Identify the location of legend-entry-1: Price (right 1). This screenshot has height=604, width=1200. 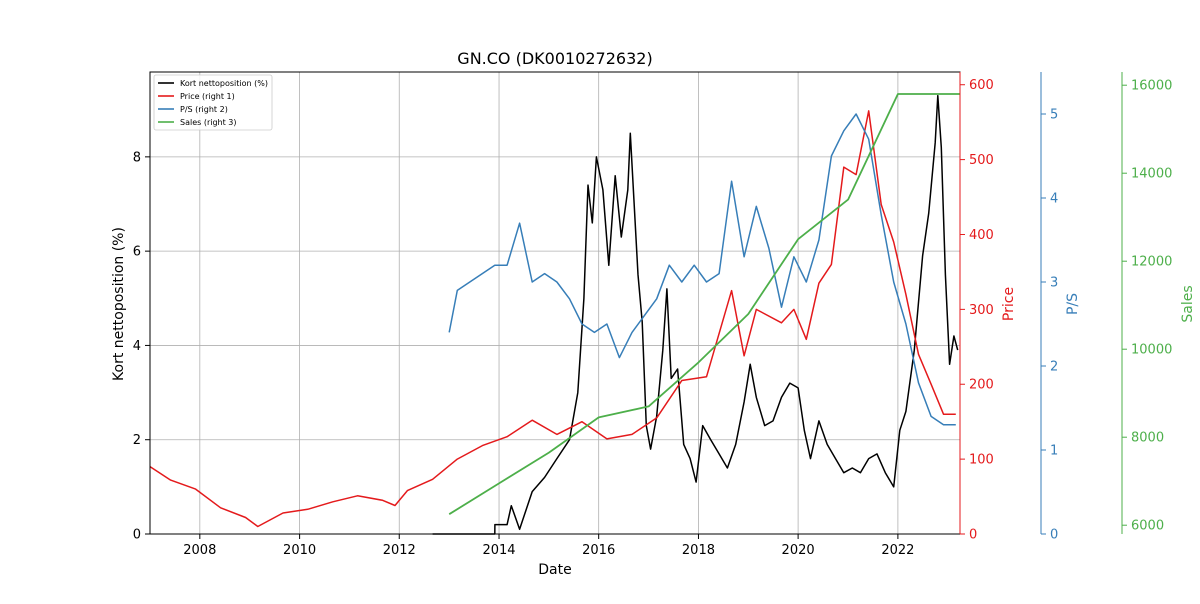
(207, 96).